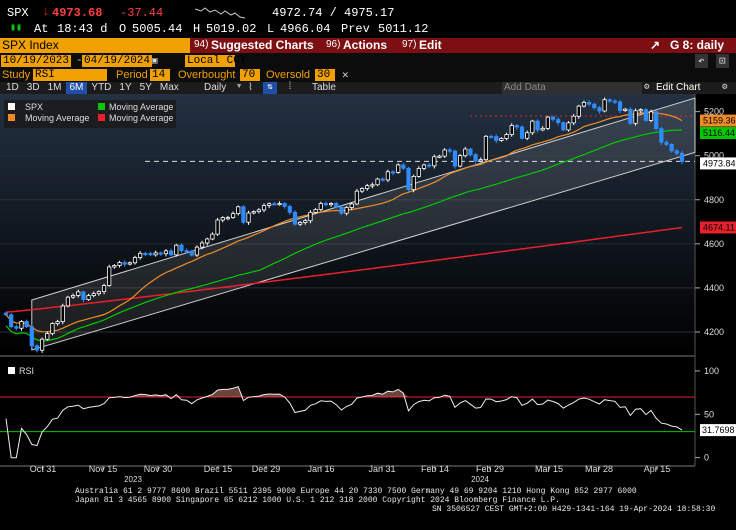 The image size is (736, 530). Describe the element at coordinates (36, 61) in the screenshot. I see `start-date-field: 10/19/2023` at that location.